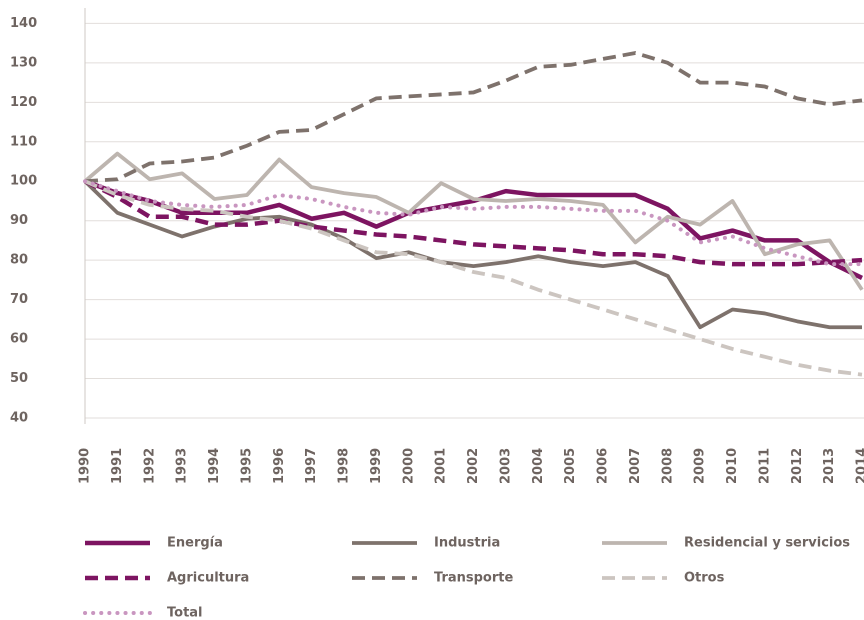 The height and width of the screenshot is (620, 864). I want to click on x-tick-label: 2000, so click(408, 466).